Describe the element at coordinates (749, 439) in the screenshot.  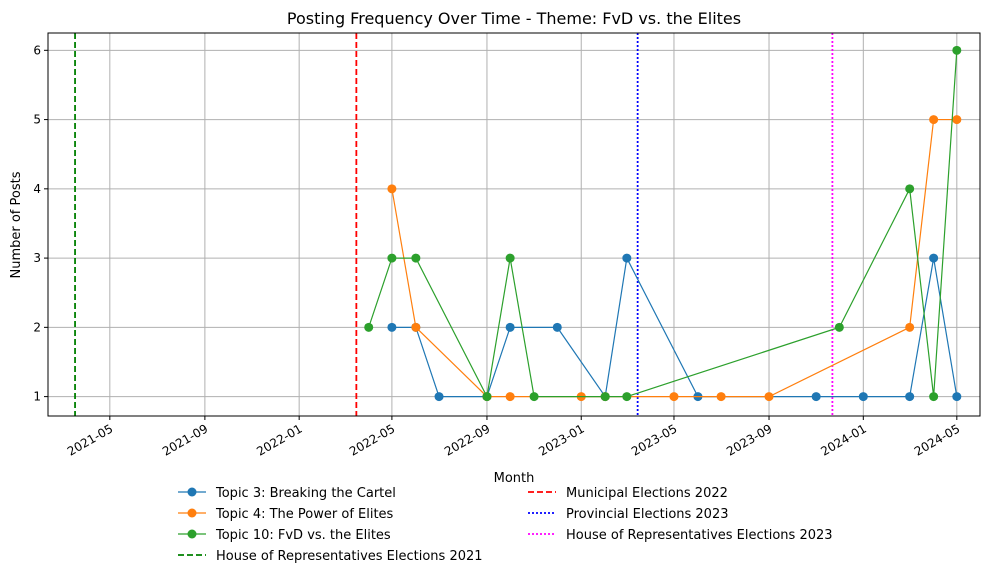
I see `x-tick-label: 2023-09` at that location.